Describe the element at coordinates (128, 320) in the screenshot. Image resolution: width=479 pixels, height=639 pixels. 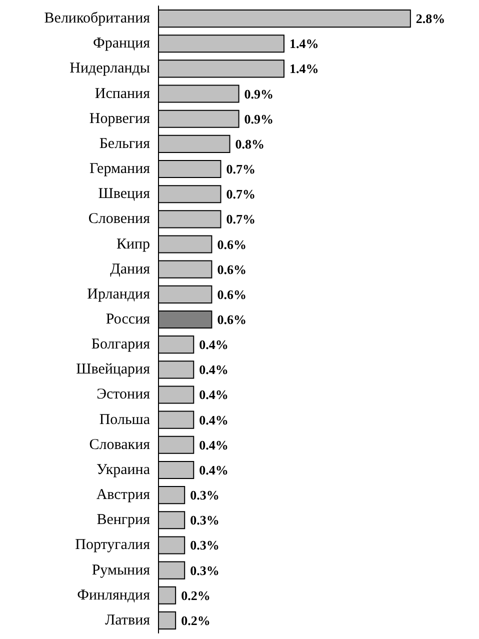
I see `y-tick-label: Россия` at that location.